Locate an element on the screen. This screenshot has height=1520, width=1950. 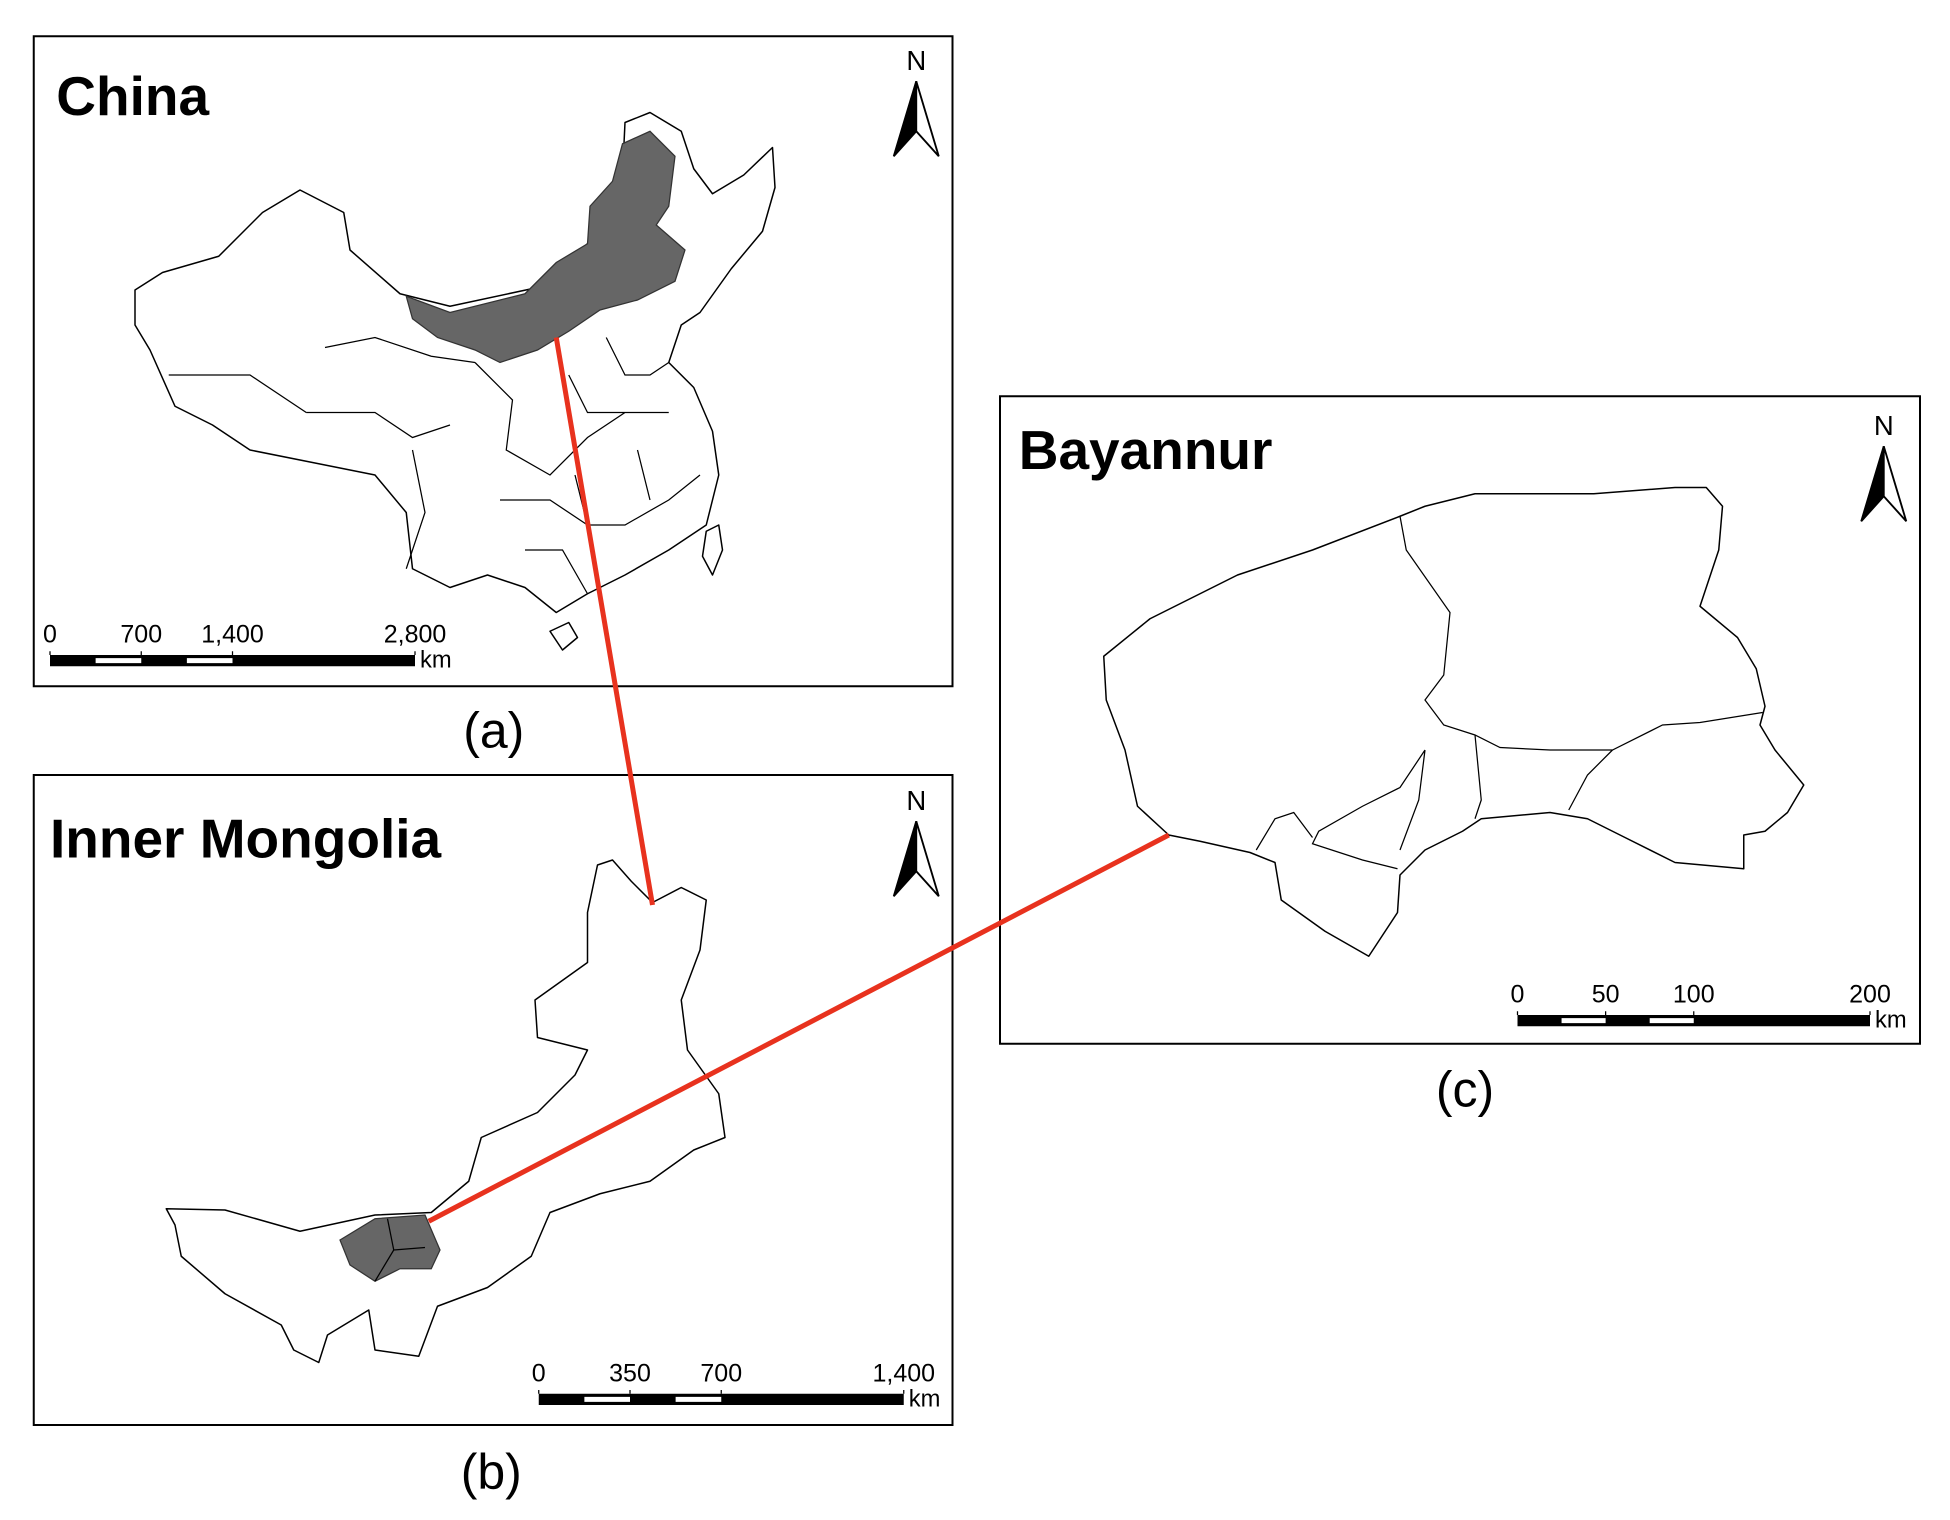
panel-title: China is located at coordinates (132, 96).